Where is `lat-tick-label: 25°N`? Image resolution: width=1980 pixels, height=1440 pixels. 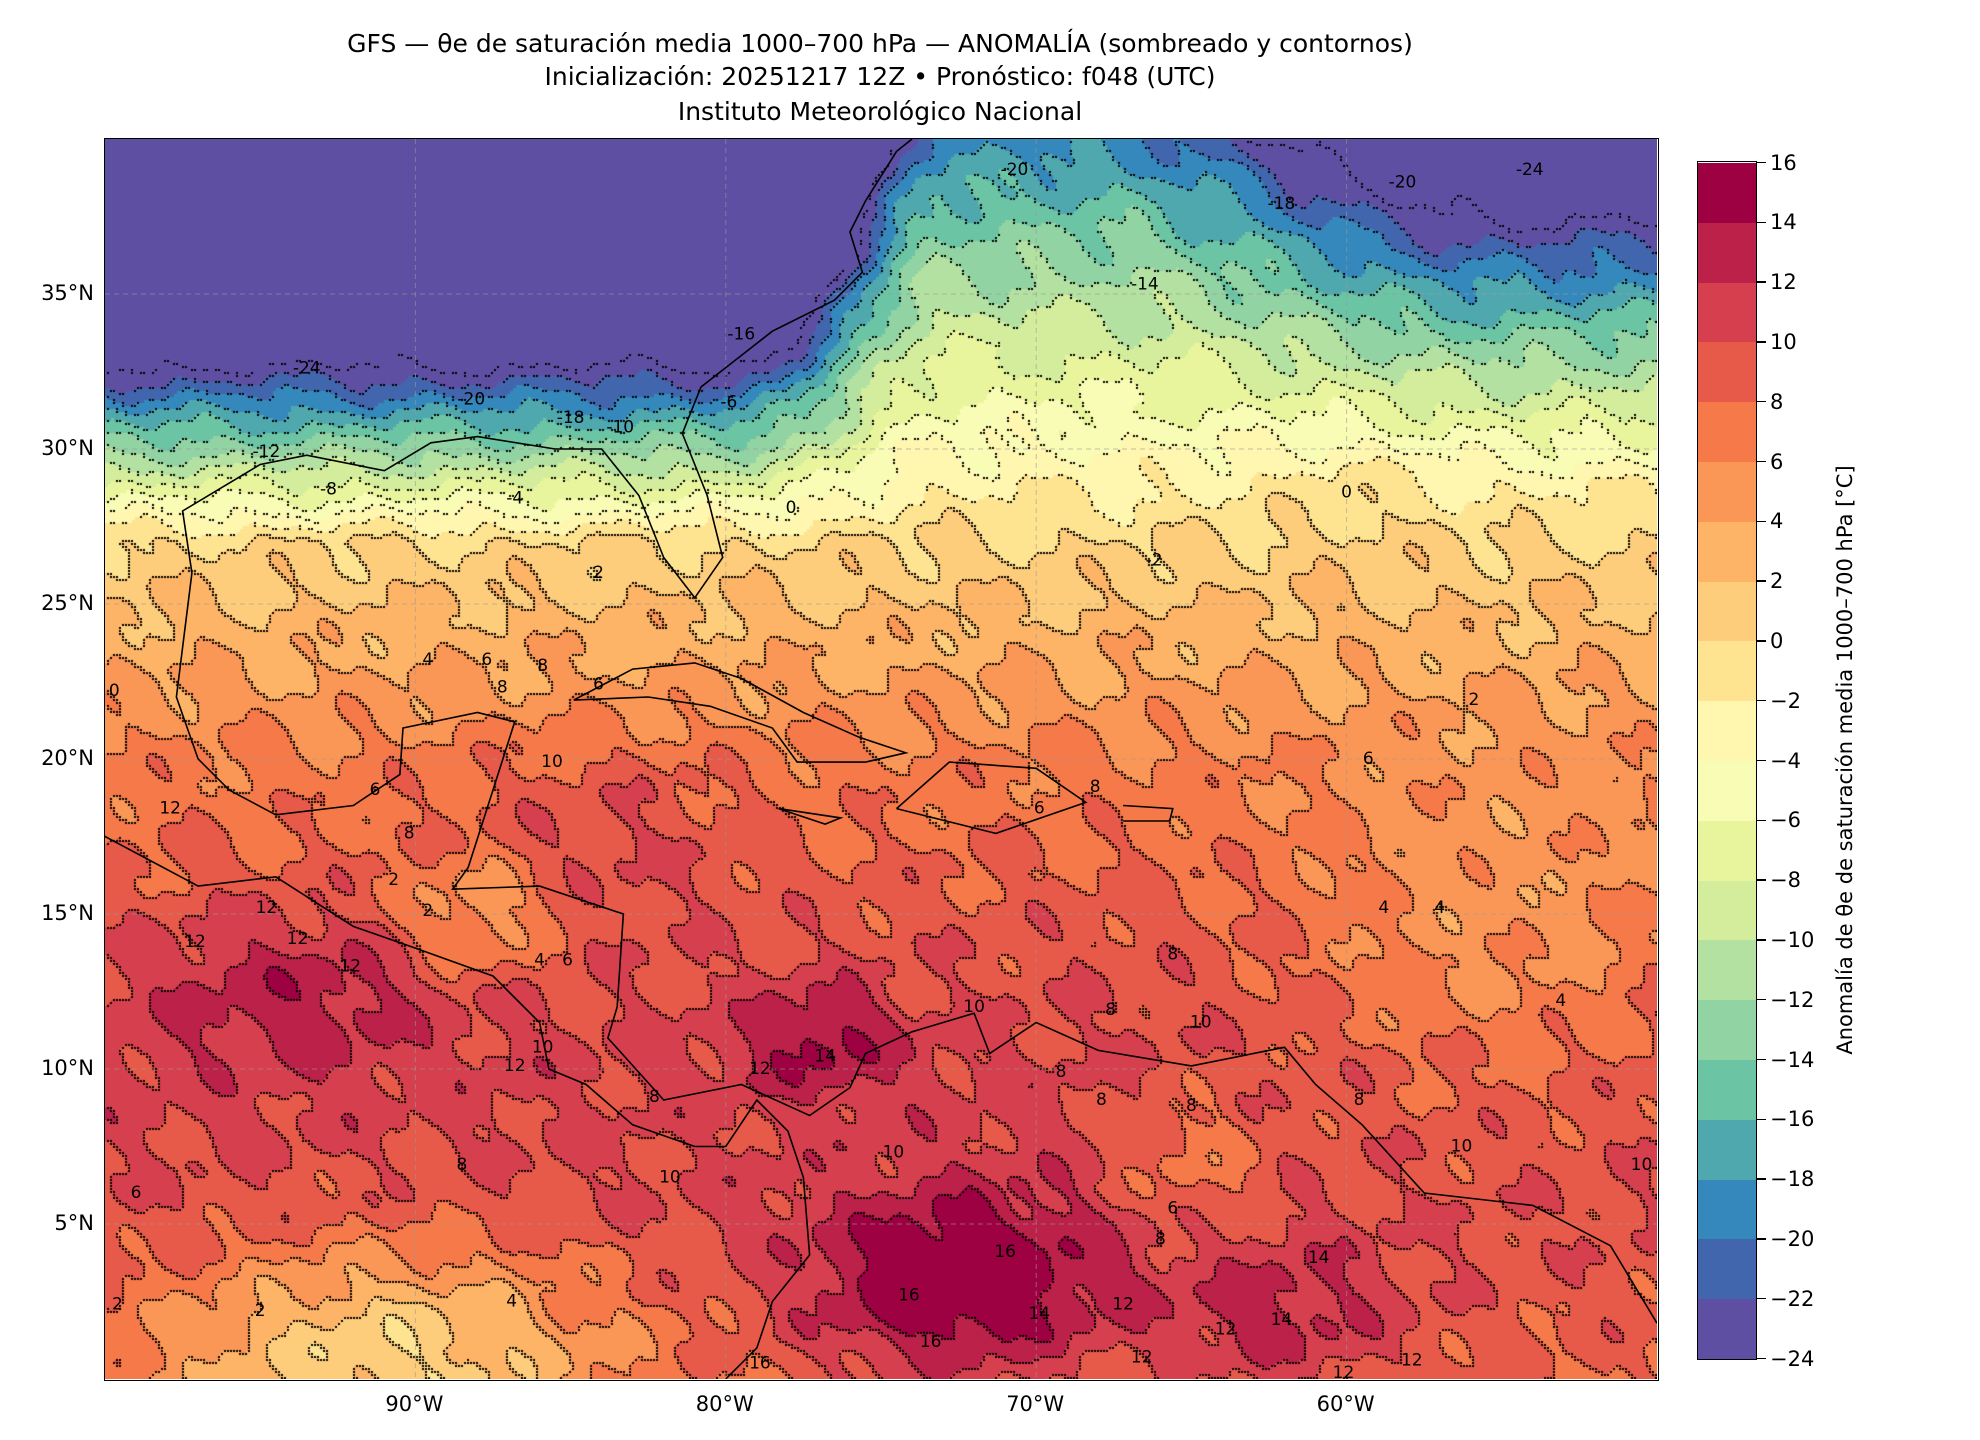 lat-tick-label: 25°N is located at coordinates (67, 603).